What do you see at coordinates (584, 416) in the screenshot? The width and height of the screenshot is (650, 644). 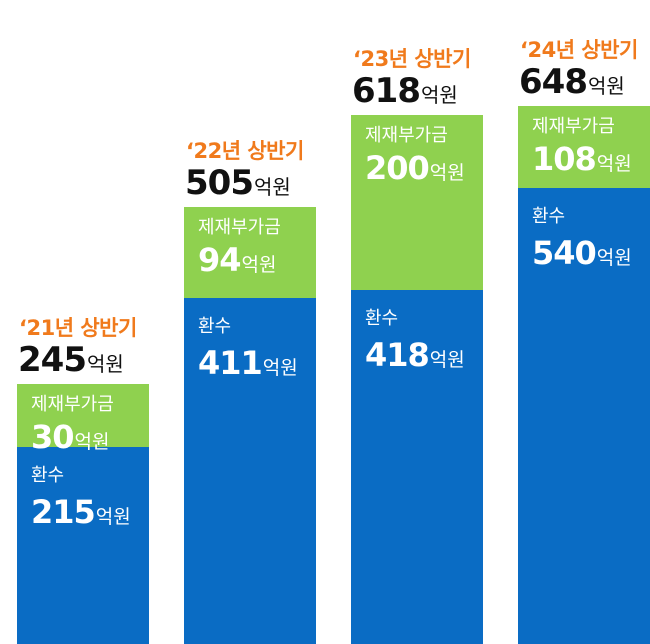 I see `bar-refund-4: 환수 540억원` at bounding box center [584, 416].